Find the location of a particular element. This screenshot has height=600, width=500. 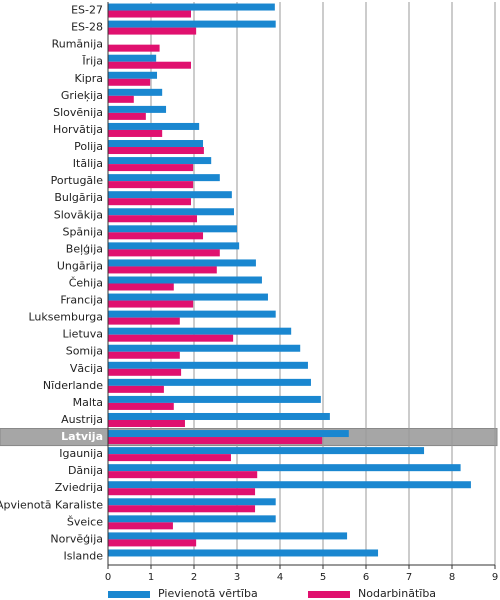

y-tick-label: Portugāle is located at coordinates (77, 180).